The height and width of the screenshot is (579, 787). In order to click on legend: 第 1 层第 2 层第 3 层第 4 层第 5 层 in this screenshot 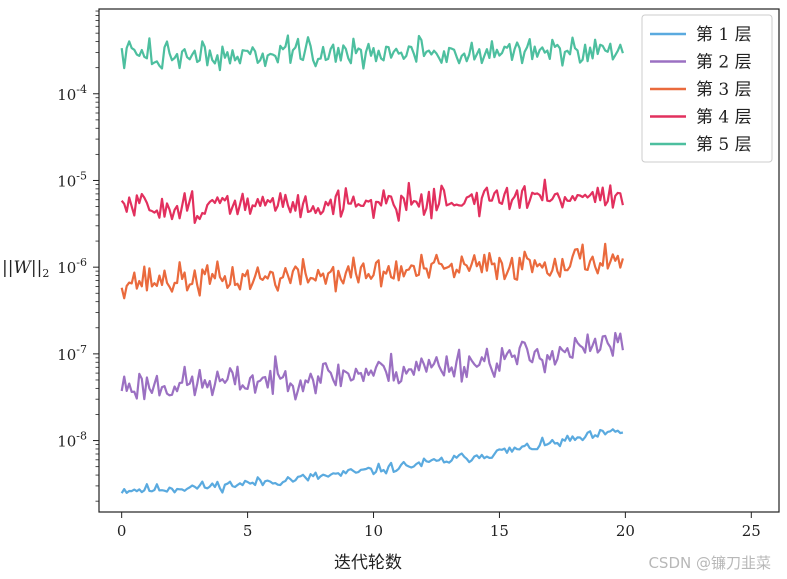, I will do `click(707, 88)`.